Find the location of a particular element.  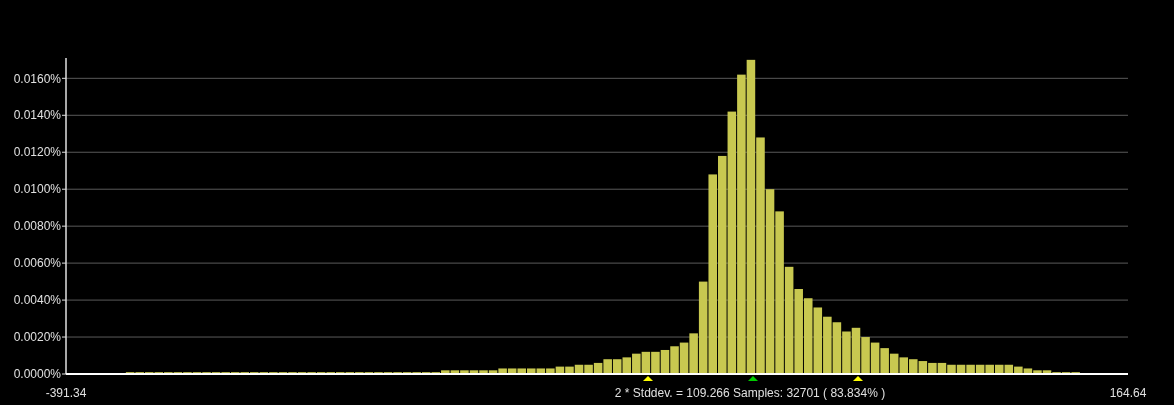

x-tick-label: -391.34 is located at coordinates (66, 393).